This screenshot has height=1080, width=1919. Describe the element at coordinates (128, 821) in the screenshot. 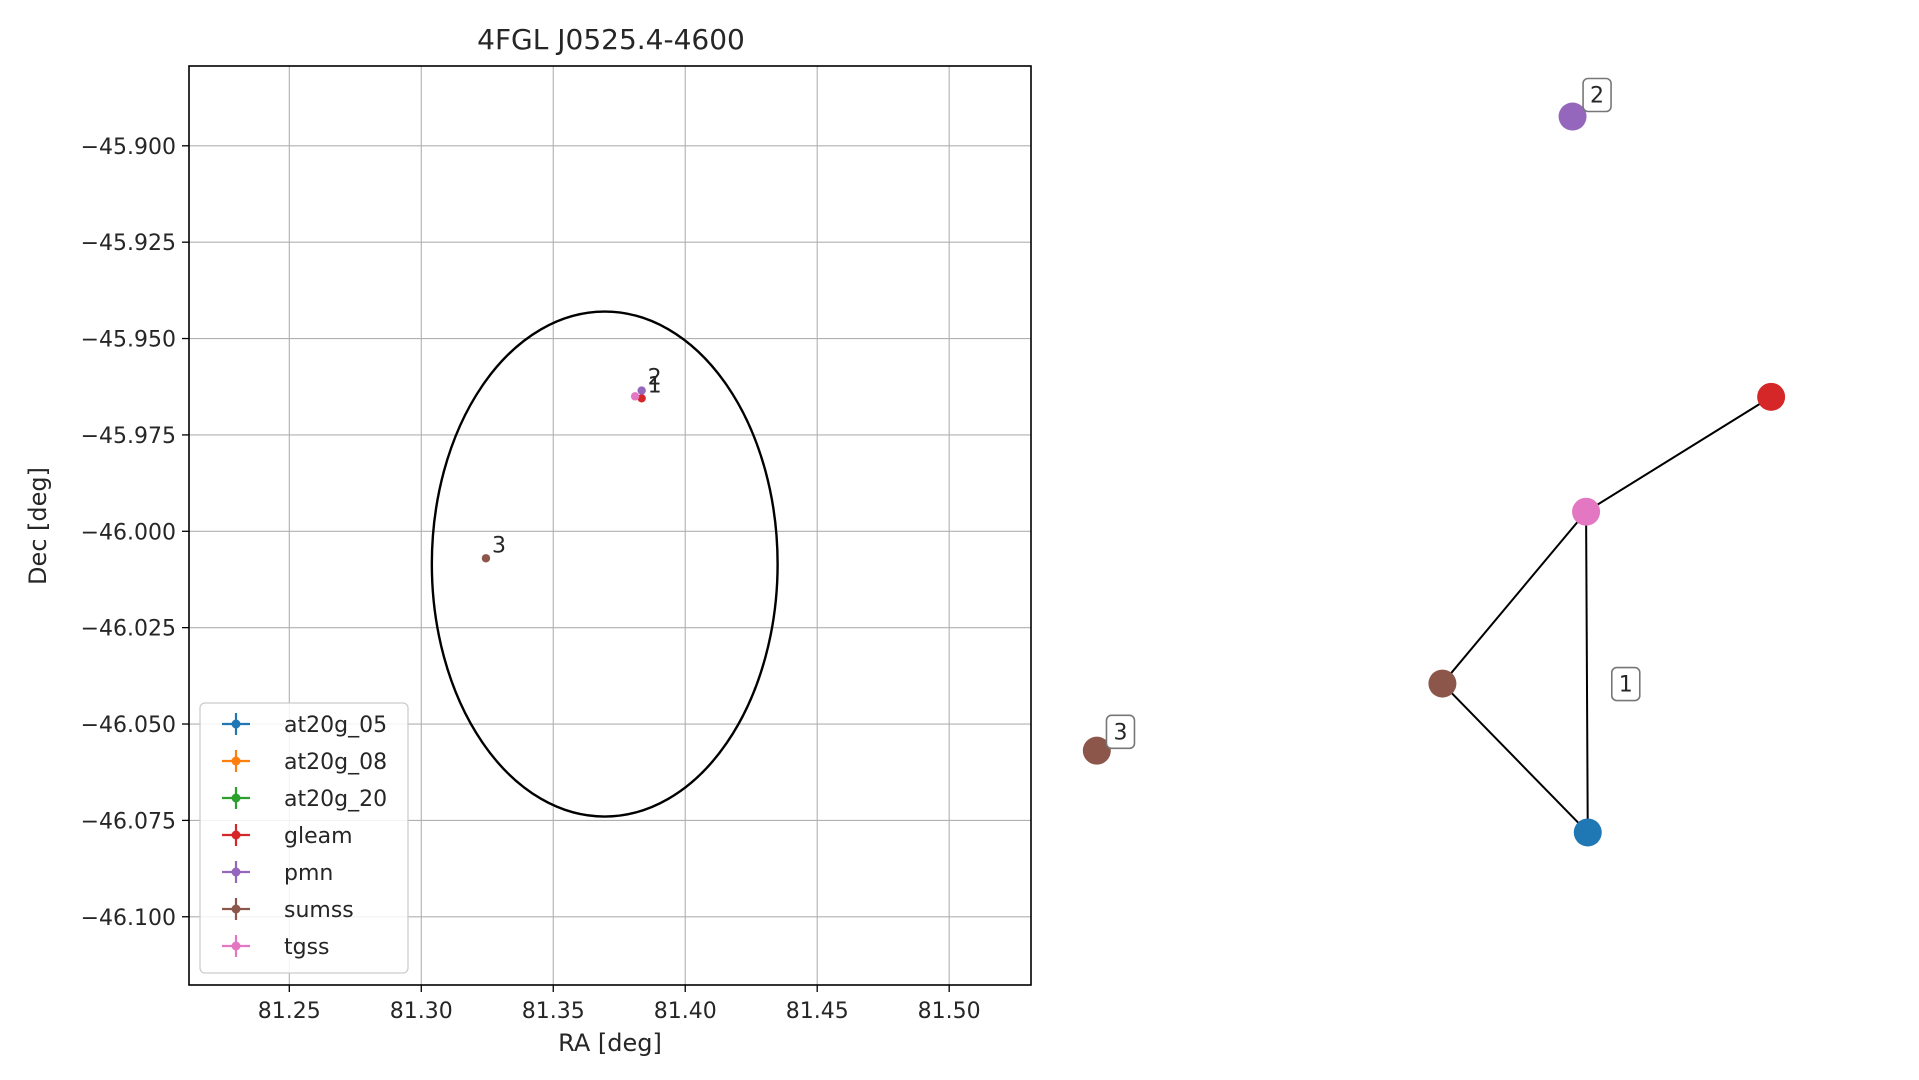

I see `y-tick-label: −46.075` at that location.